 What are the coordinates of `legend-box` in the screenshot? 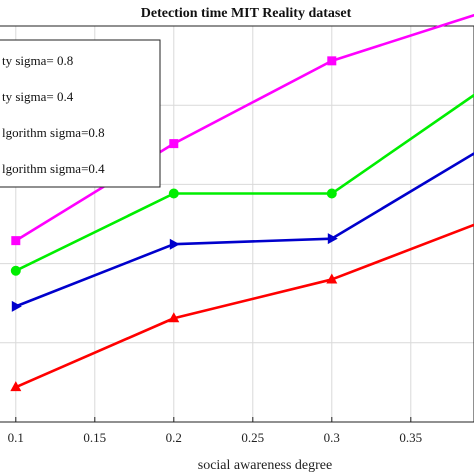 It's located at (80, 113).